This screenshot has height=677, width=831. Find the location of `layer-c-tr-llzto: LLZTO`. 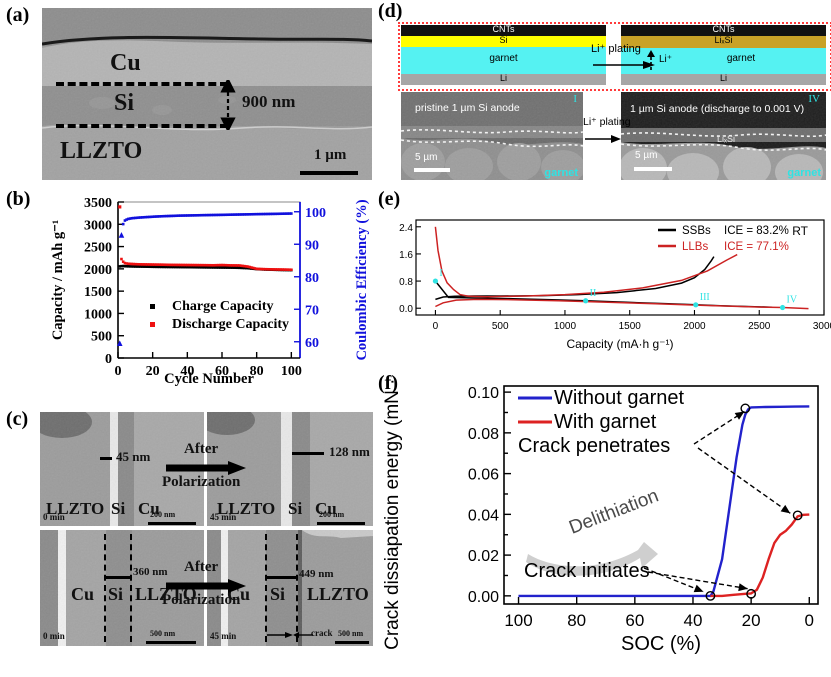

layer-c-tr-llzto: LLZTO is located at coordinates (246, 508).